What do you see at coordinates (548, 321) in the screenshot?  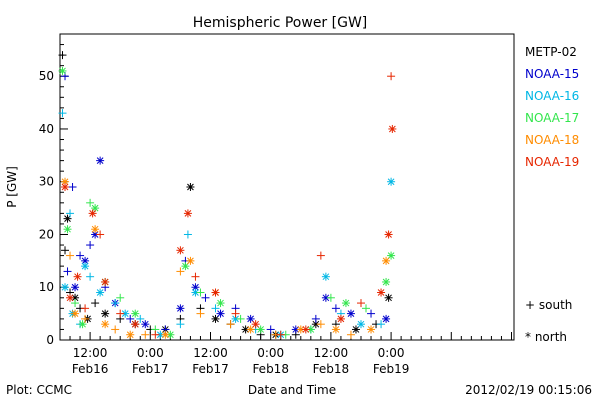 I see `marker-legend: + south * north` at bounding box center [548, 321].